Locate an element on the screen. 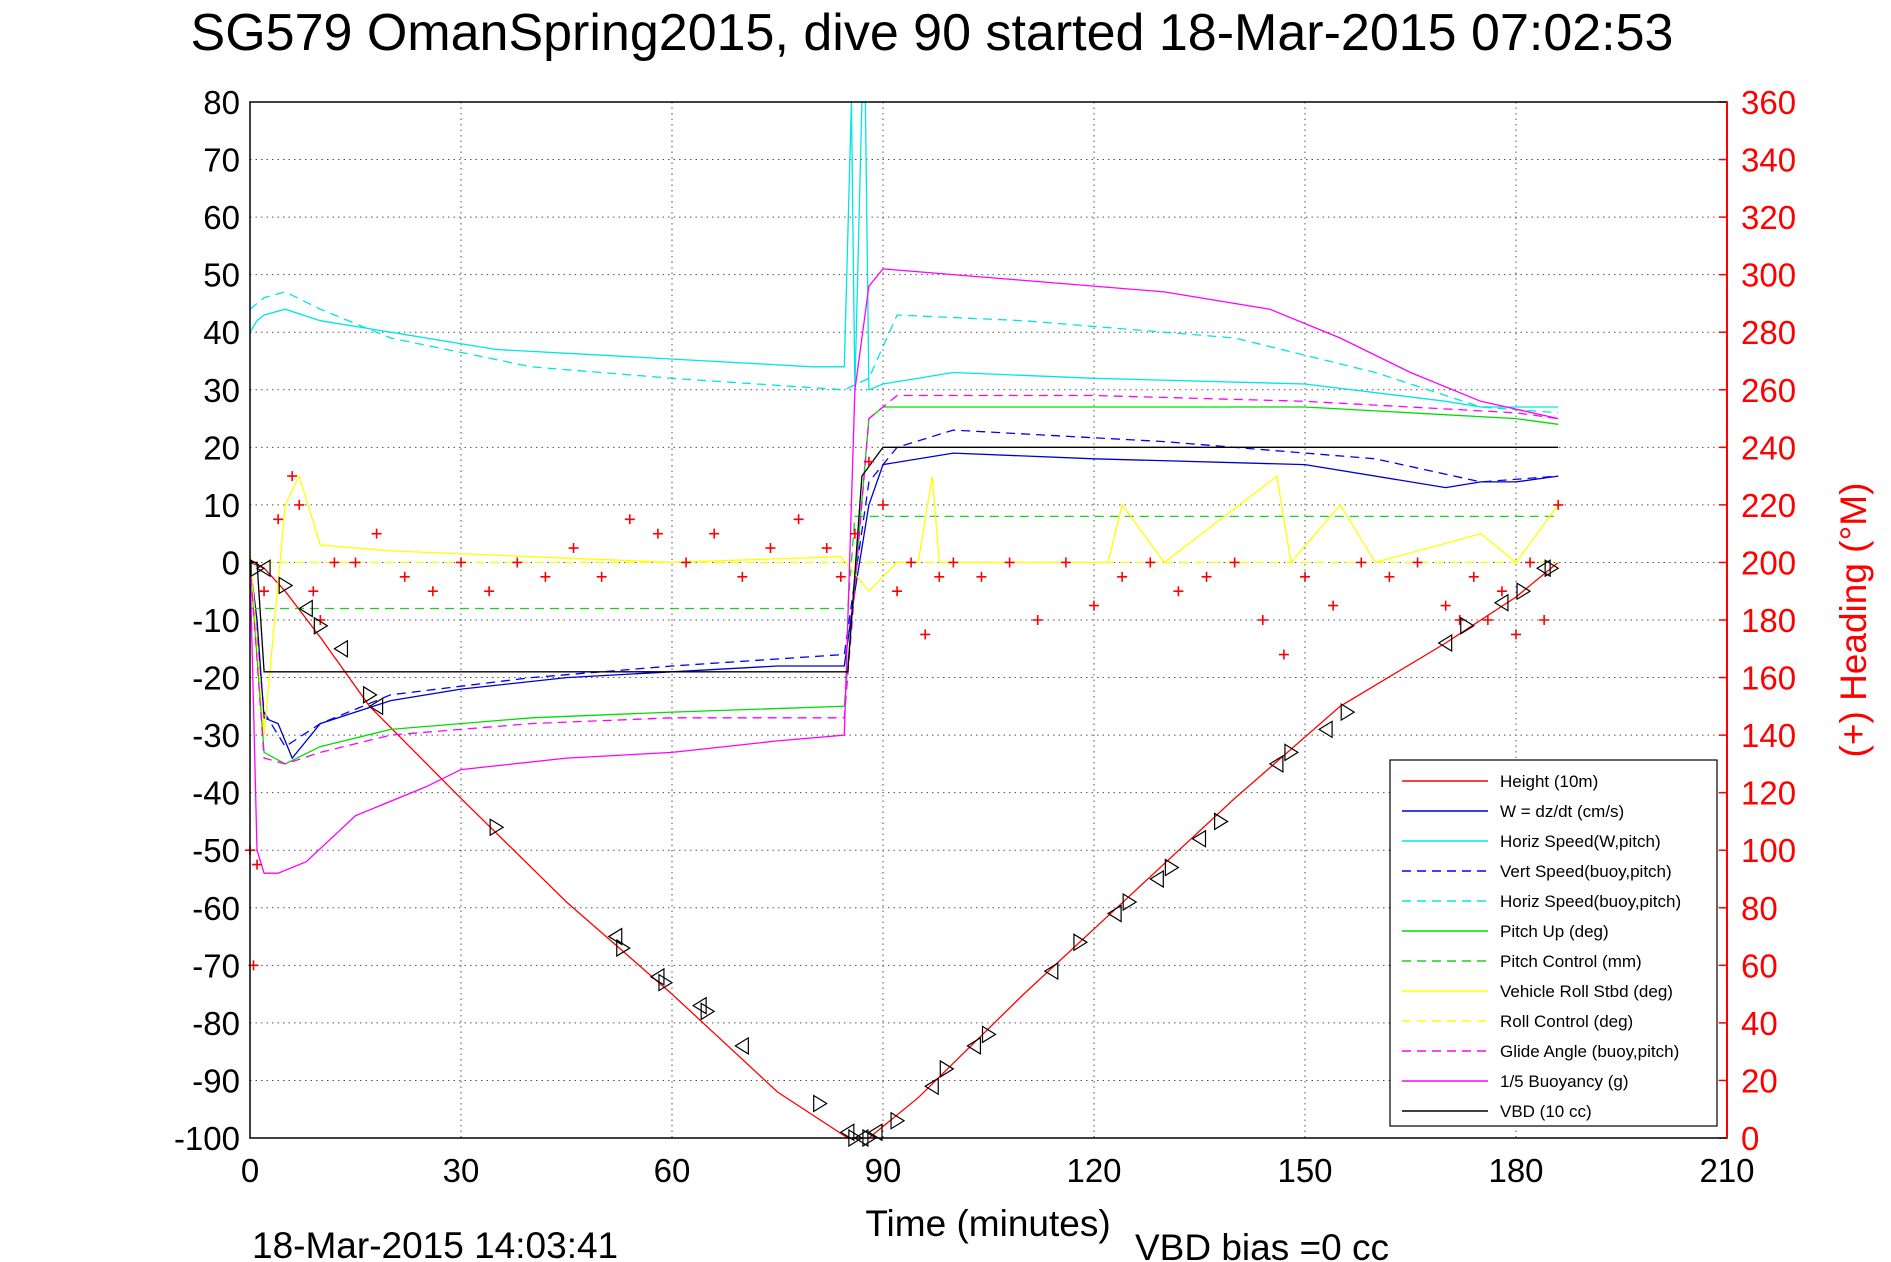 This screenshot has width=1891, height=1262. x-tick-label: 0 is located at coordinates (250, 1170).